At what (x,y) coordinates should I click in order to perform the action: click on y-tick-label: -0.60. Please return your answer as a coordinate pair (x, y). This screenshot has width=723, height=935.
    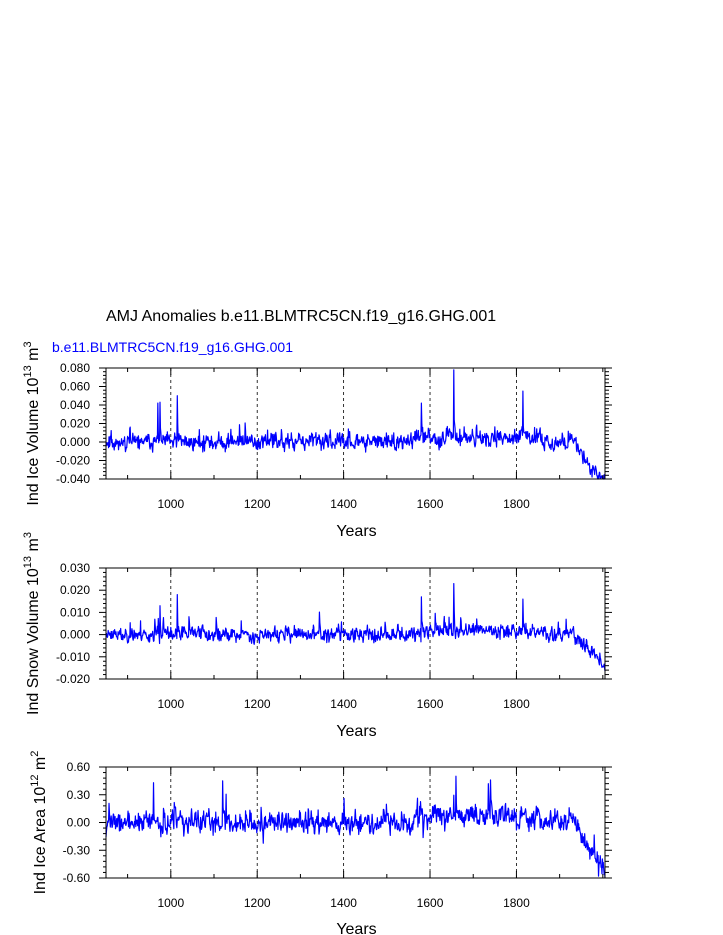
    Looking at the image, I should click on (77, 878).